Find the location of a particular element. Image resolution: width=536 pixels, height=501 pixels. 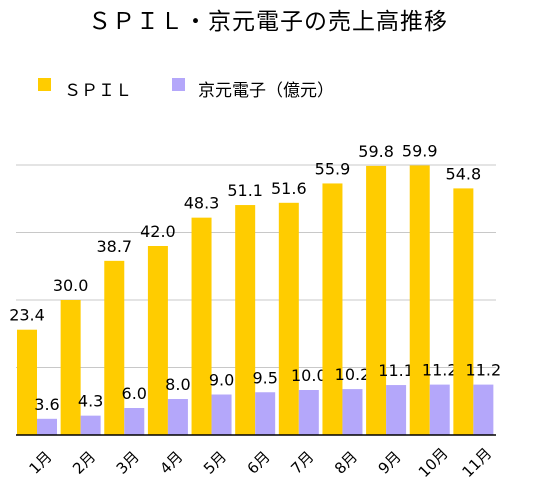

x-tick-label: 8月 is located at coordinates (346, 463).